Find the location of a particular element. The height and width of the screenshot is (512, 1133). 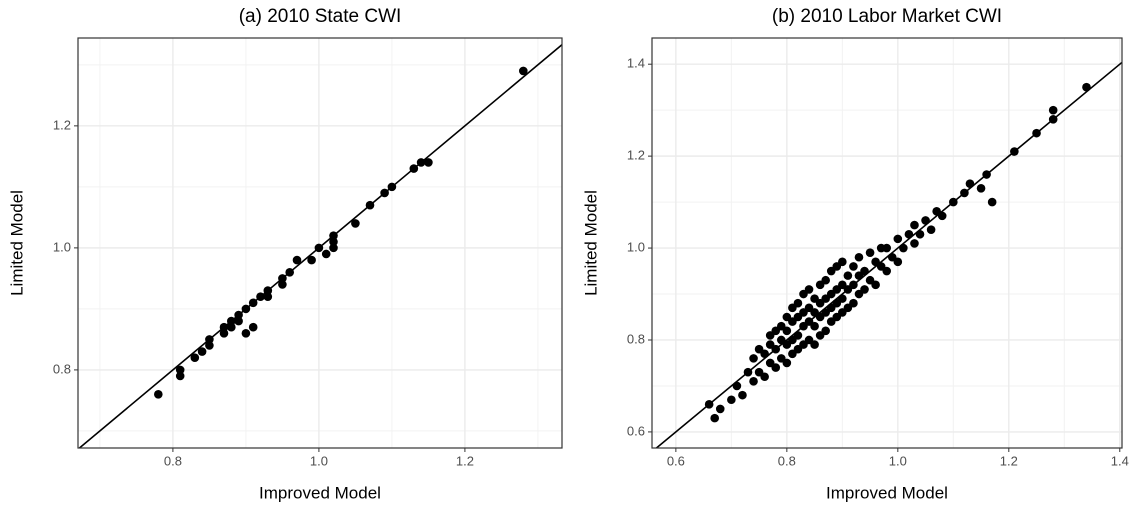

y-tick-label: 0.6 is located at coordinates (636, 430).